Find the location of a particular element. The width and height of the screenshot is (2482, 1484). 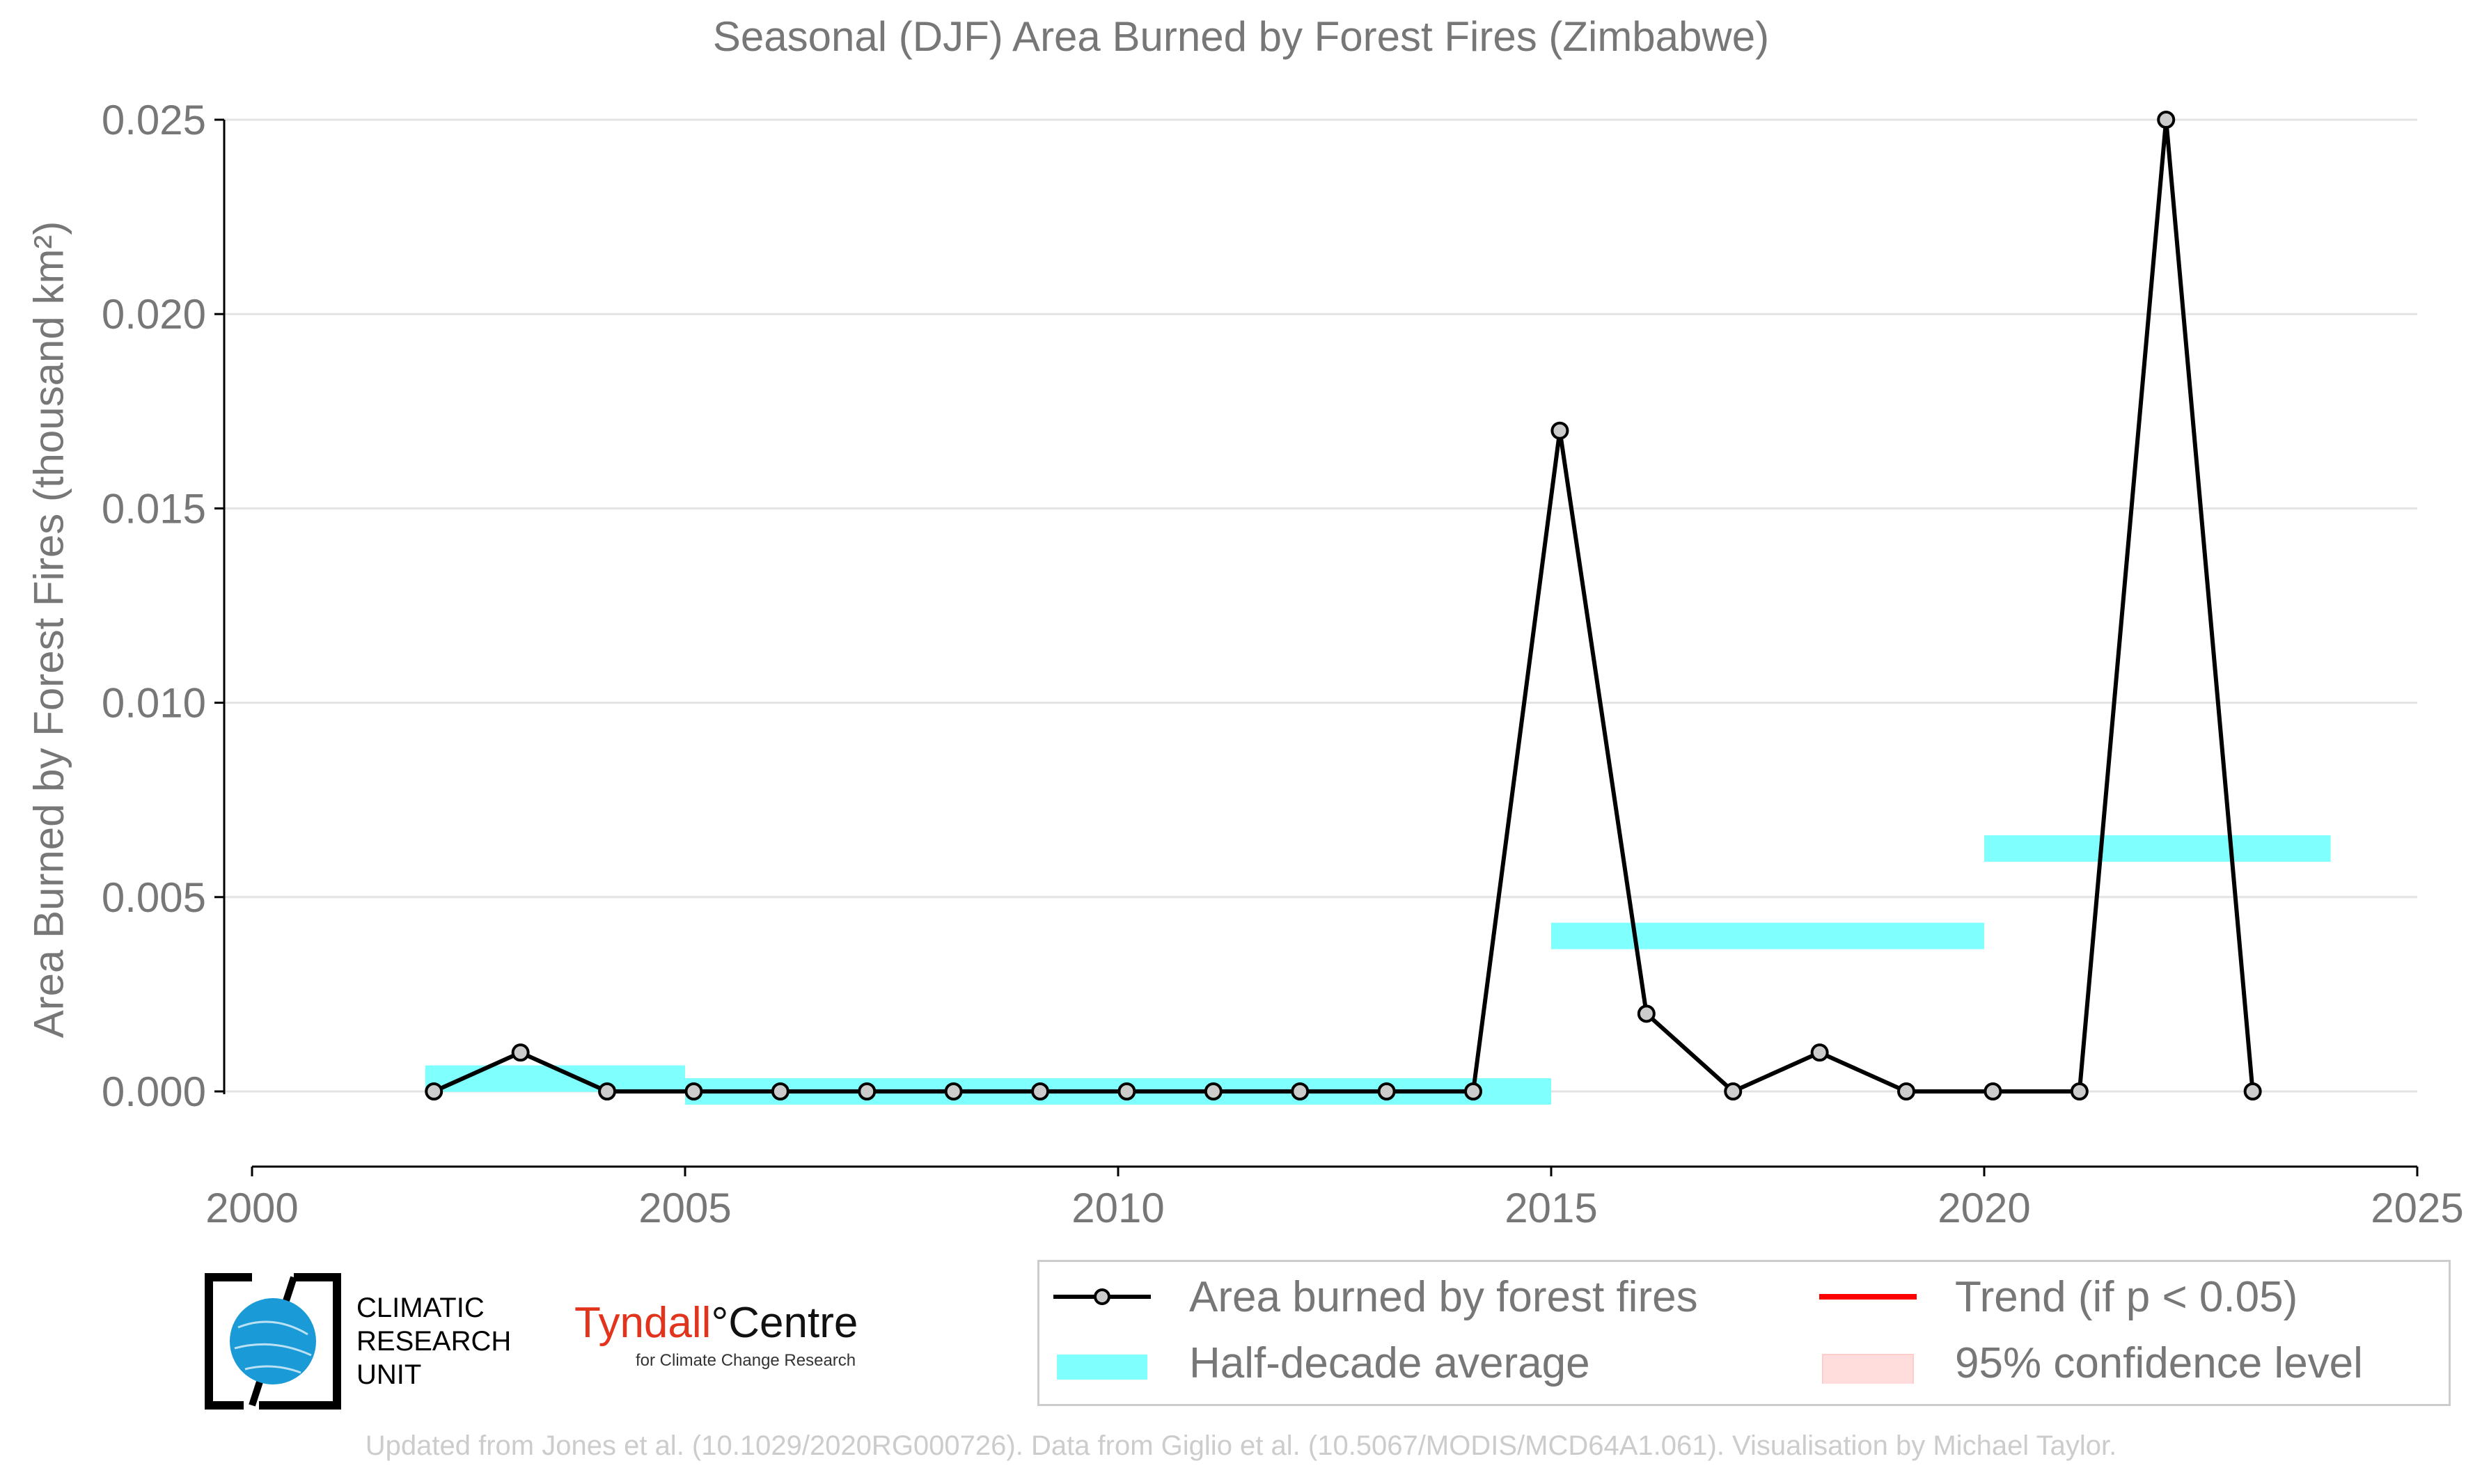

data-point-2006 is located at coordinates (780, 1091).